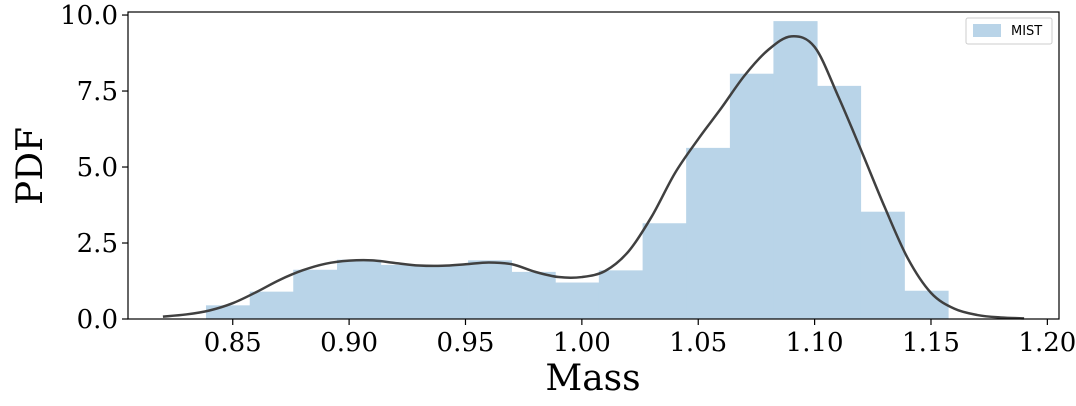 The width and height of the screenshot is (1076, 406). Describe the element at coordinates (987, 30) in the screenshot. I see `legend-swatch-mist` at that location.